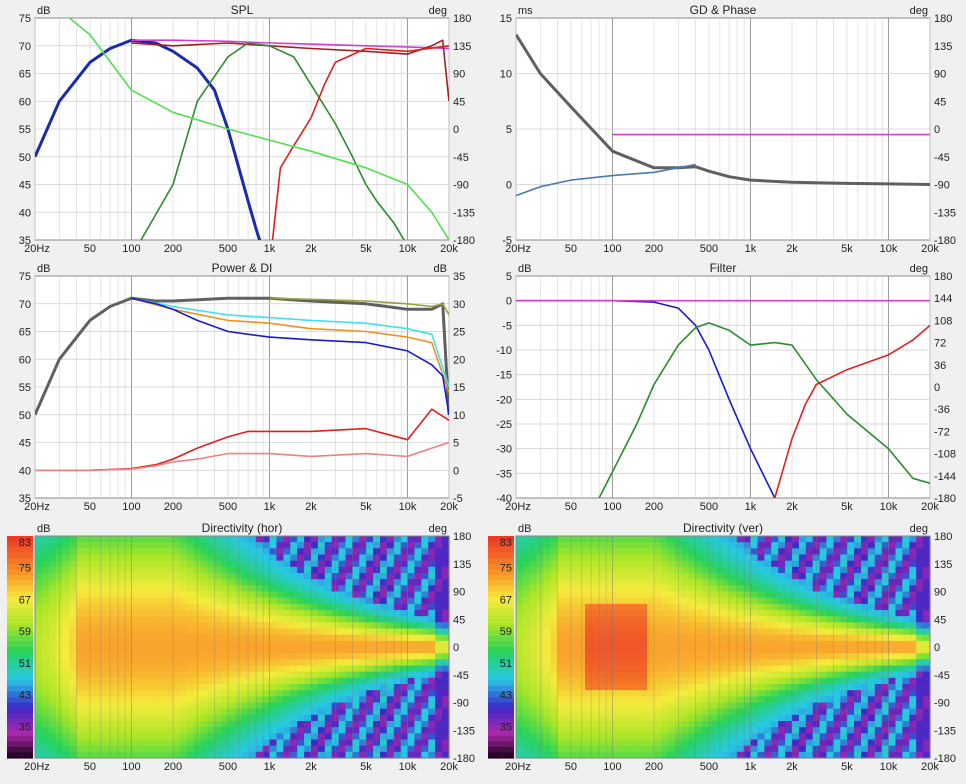 The height and width of the screenshot is (784, 966). I want to click on color-scale-step, so click(501, 605).